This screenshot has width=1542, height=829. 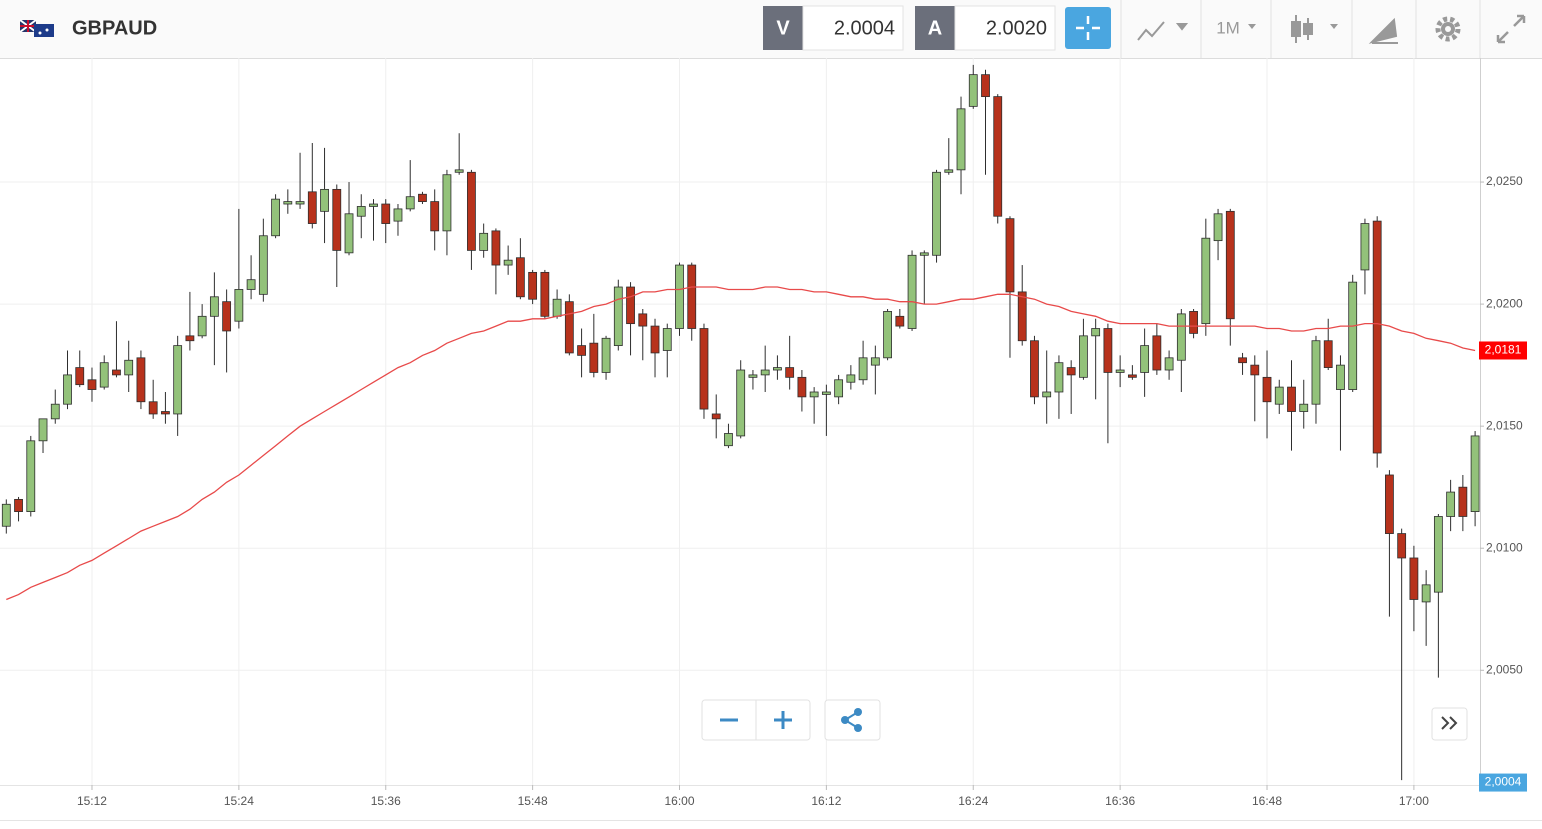 I want to click on zoom-in-button, so click(x=783, y=720).